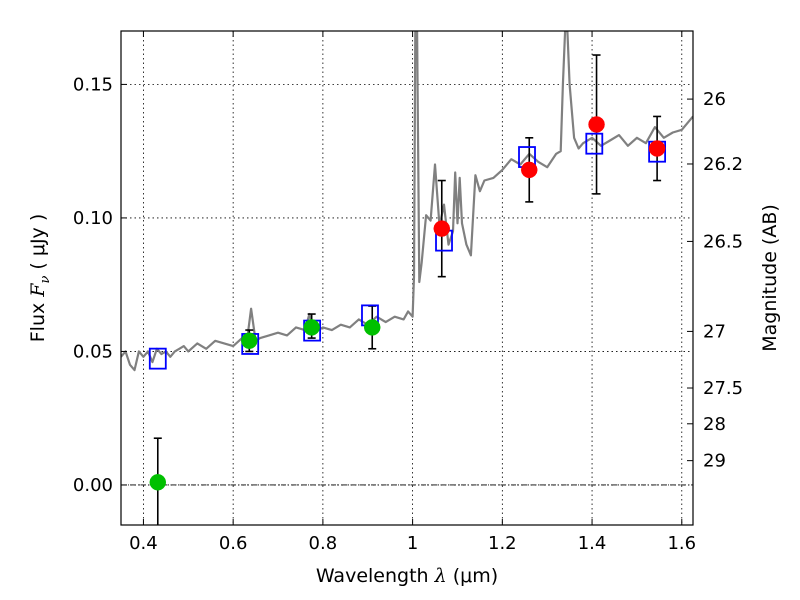 This screenshot has width=800, height=600. Describe the element at coordinates (714, 424) in the screenshot. I see `y2-tick-label: 28` at that location.